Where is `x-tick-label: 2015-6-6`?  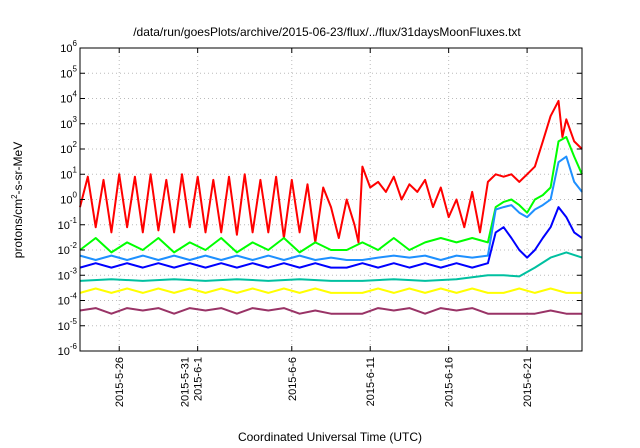
x-tick-label: 2015-6-6 is located at coordinates (293, 379).